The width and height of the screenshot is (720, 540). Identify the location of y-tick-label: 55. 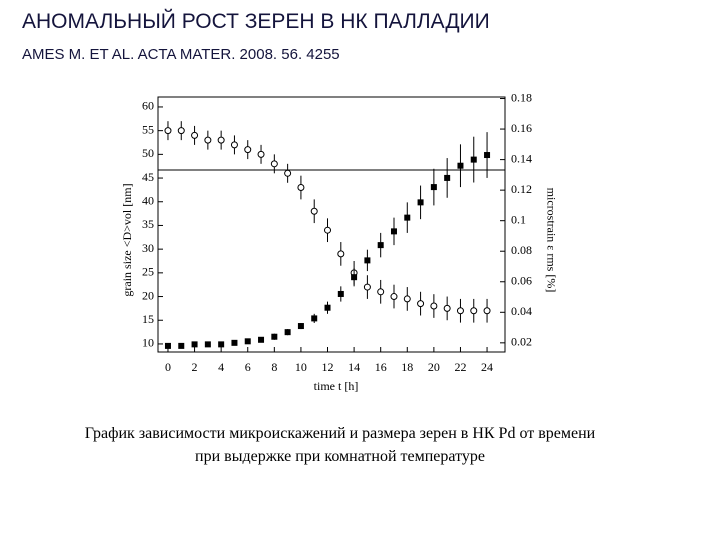
(148, 129).